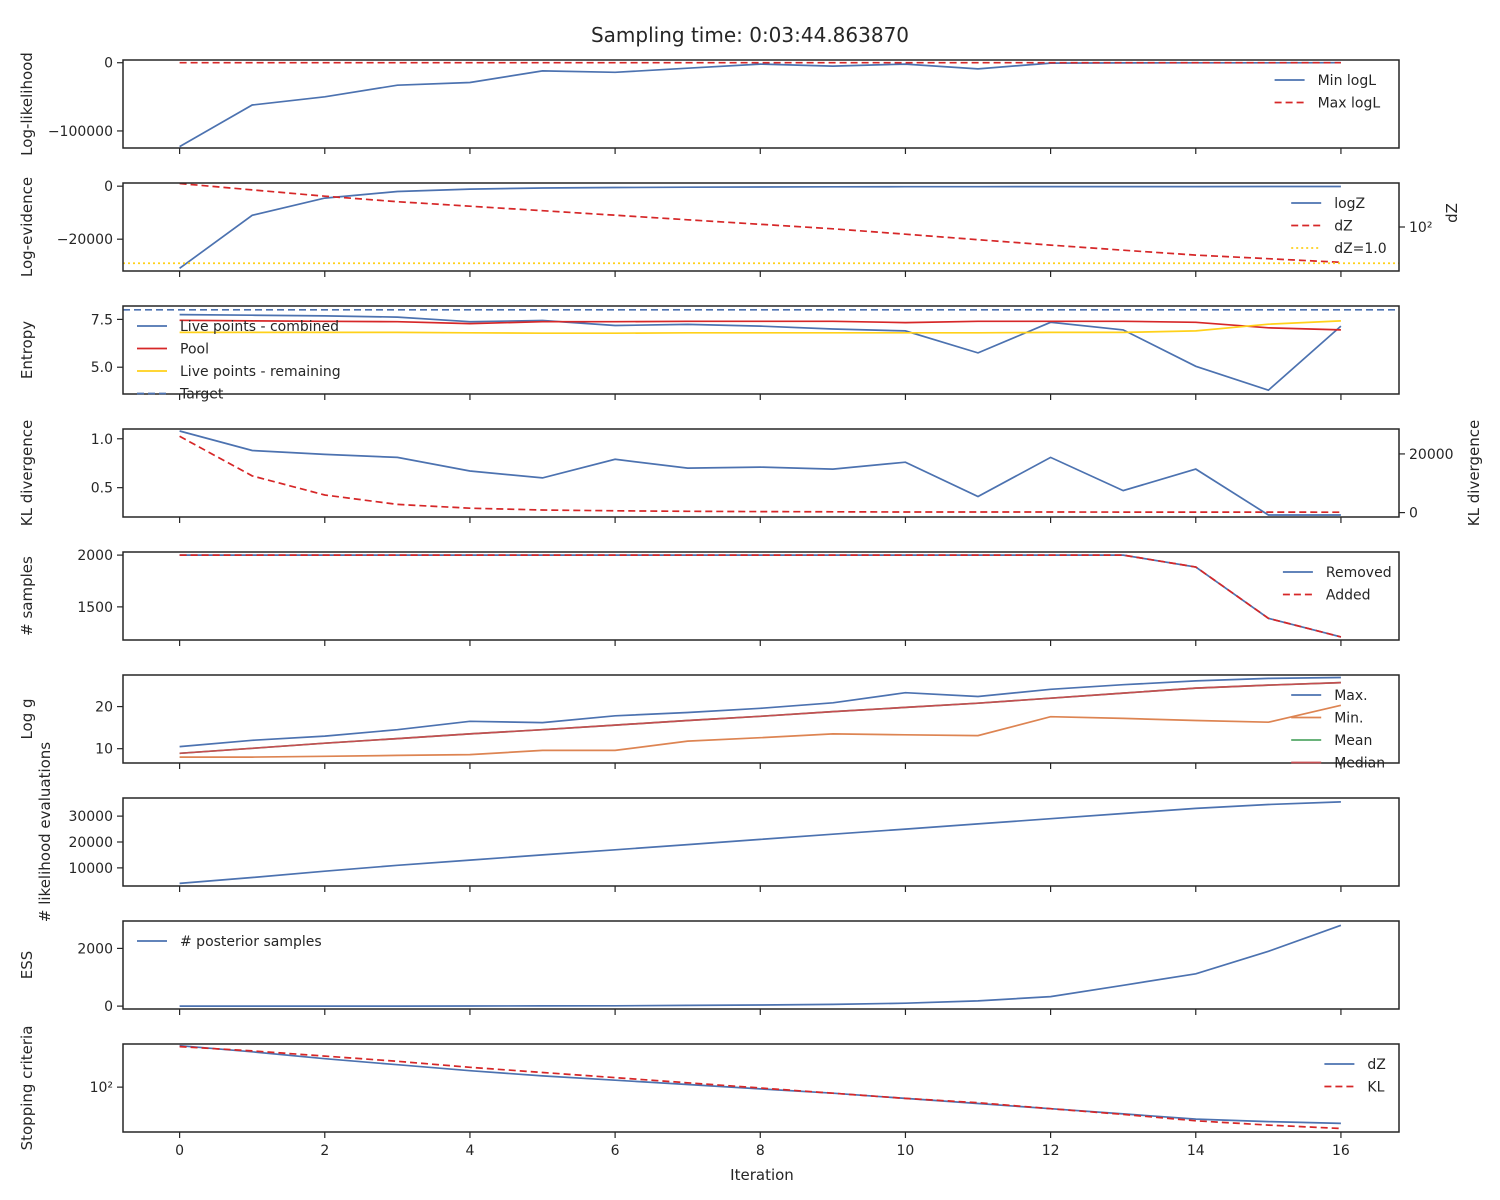 Image resolution: width=1500 pixels, height=1200 pixels. Describe the element at coordinates (90, 869) in the screenshot. I see `y-tick-label: 10000` at that location.